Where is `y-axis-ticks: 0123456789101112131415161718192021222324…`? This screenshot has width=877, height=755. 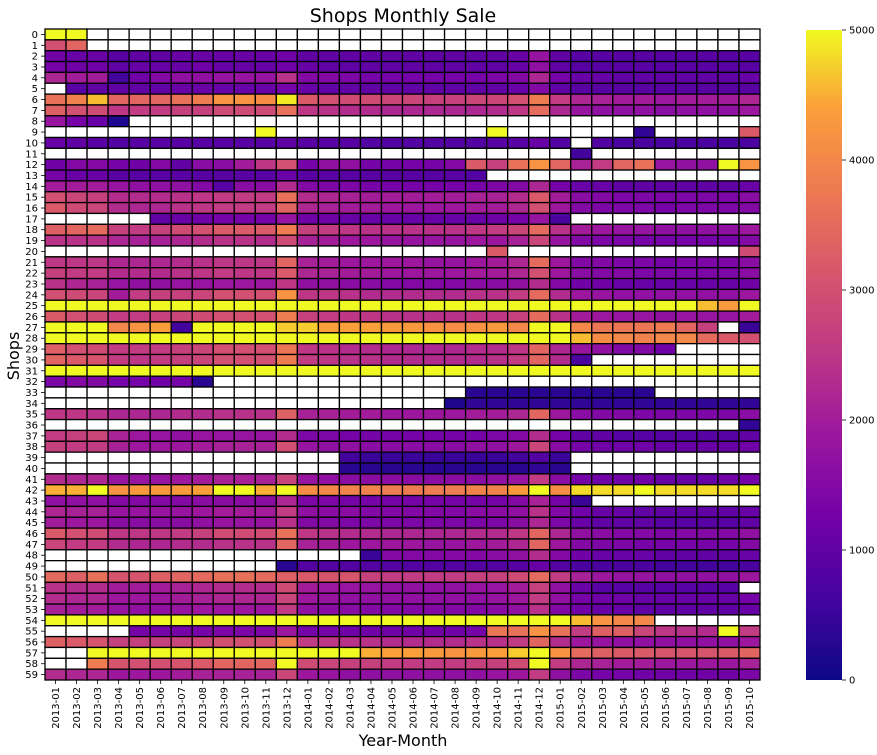
y-axis-ticks: 0123456789101112131415161718192021222324… is located at coordinates (35, 355).